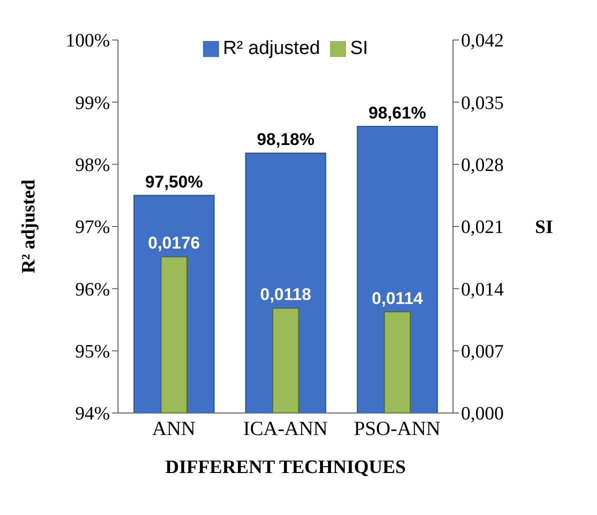 Image resolution: width=597 pixels, height=515 pixels. Describe the element at coordinates (482, 227) in the screenshot. I see `y2-tick-label: 0,021` at that location.